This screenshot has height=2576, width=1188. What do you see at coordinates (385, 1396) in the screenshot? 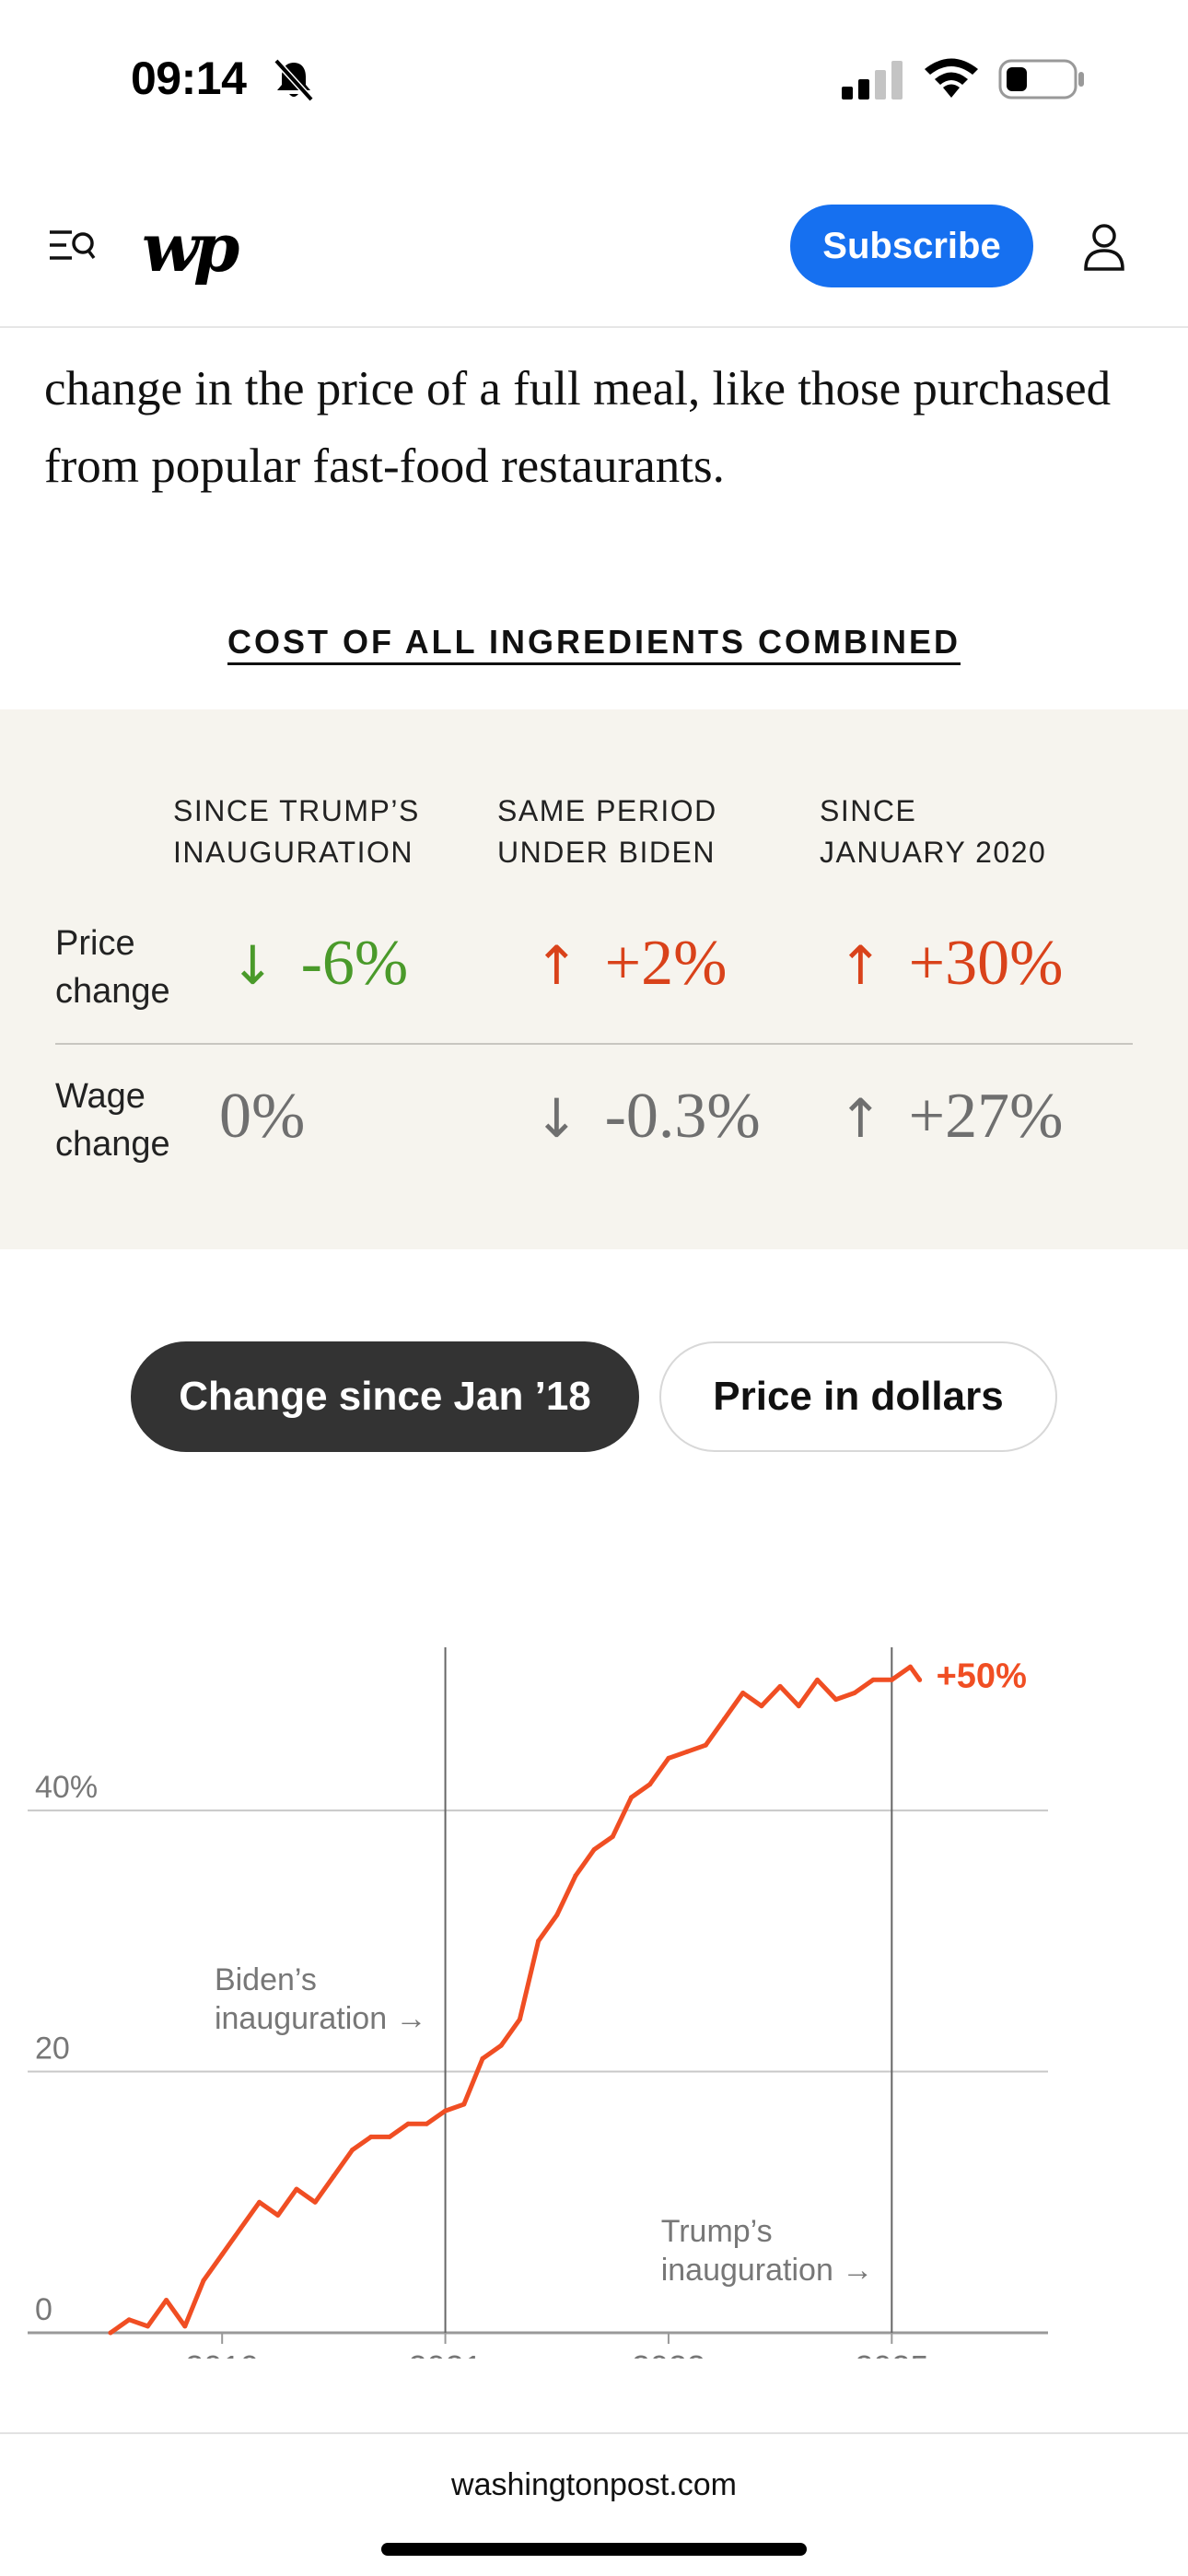
I see `change-since-jan-18-button: Change since Jan ’18` at bounding box center [385, 1396].